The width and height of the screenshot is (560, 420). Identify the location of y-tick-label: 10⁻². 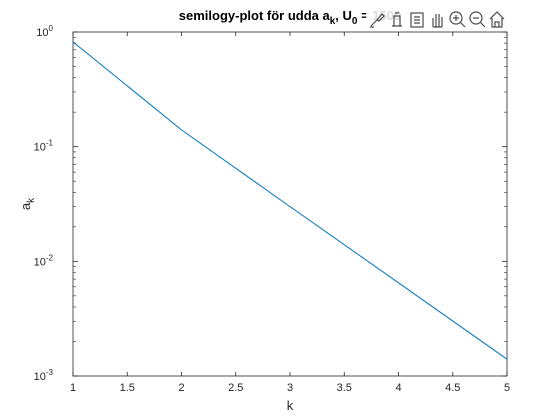
(44, 260).